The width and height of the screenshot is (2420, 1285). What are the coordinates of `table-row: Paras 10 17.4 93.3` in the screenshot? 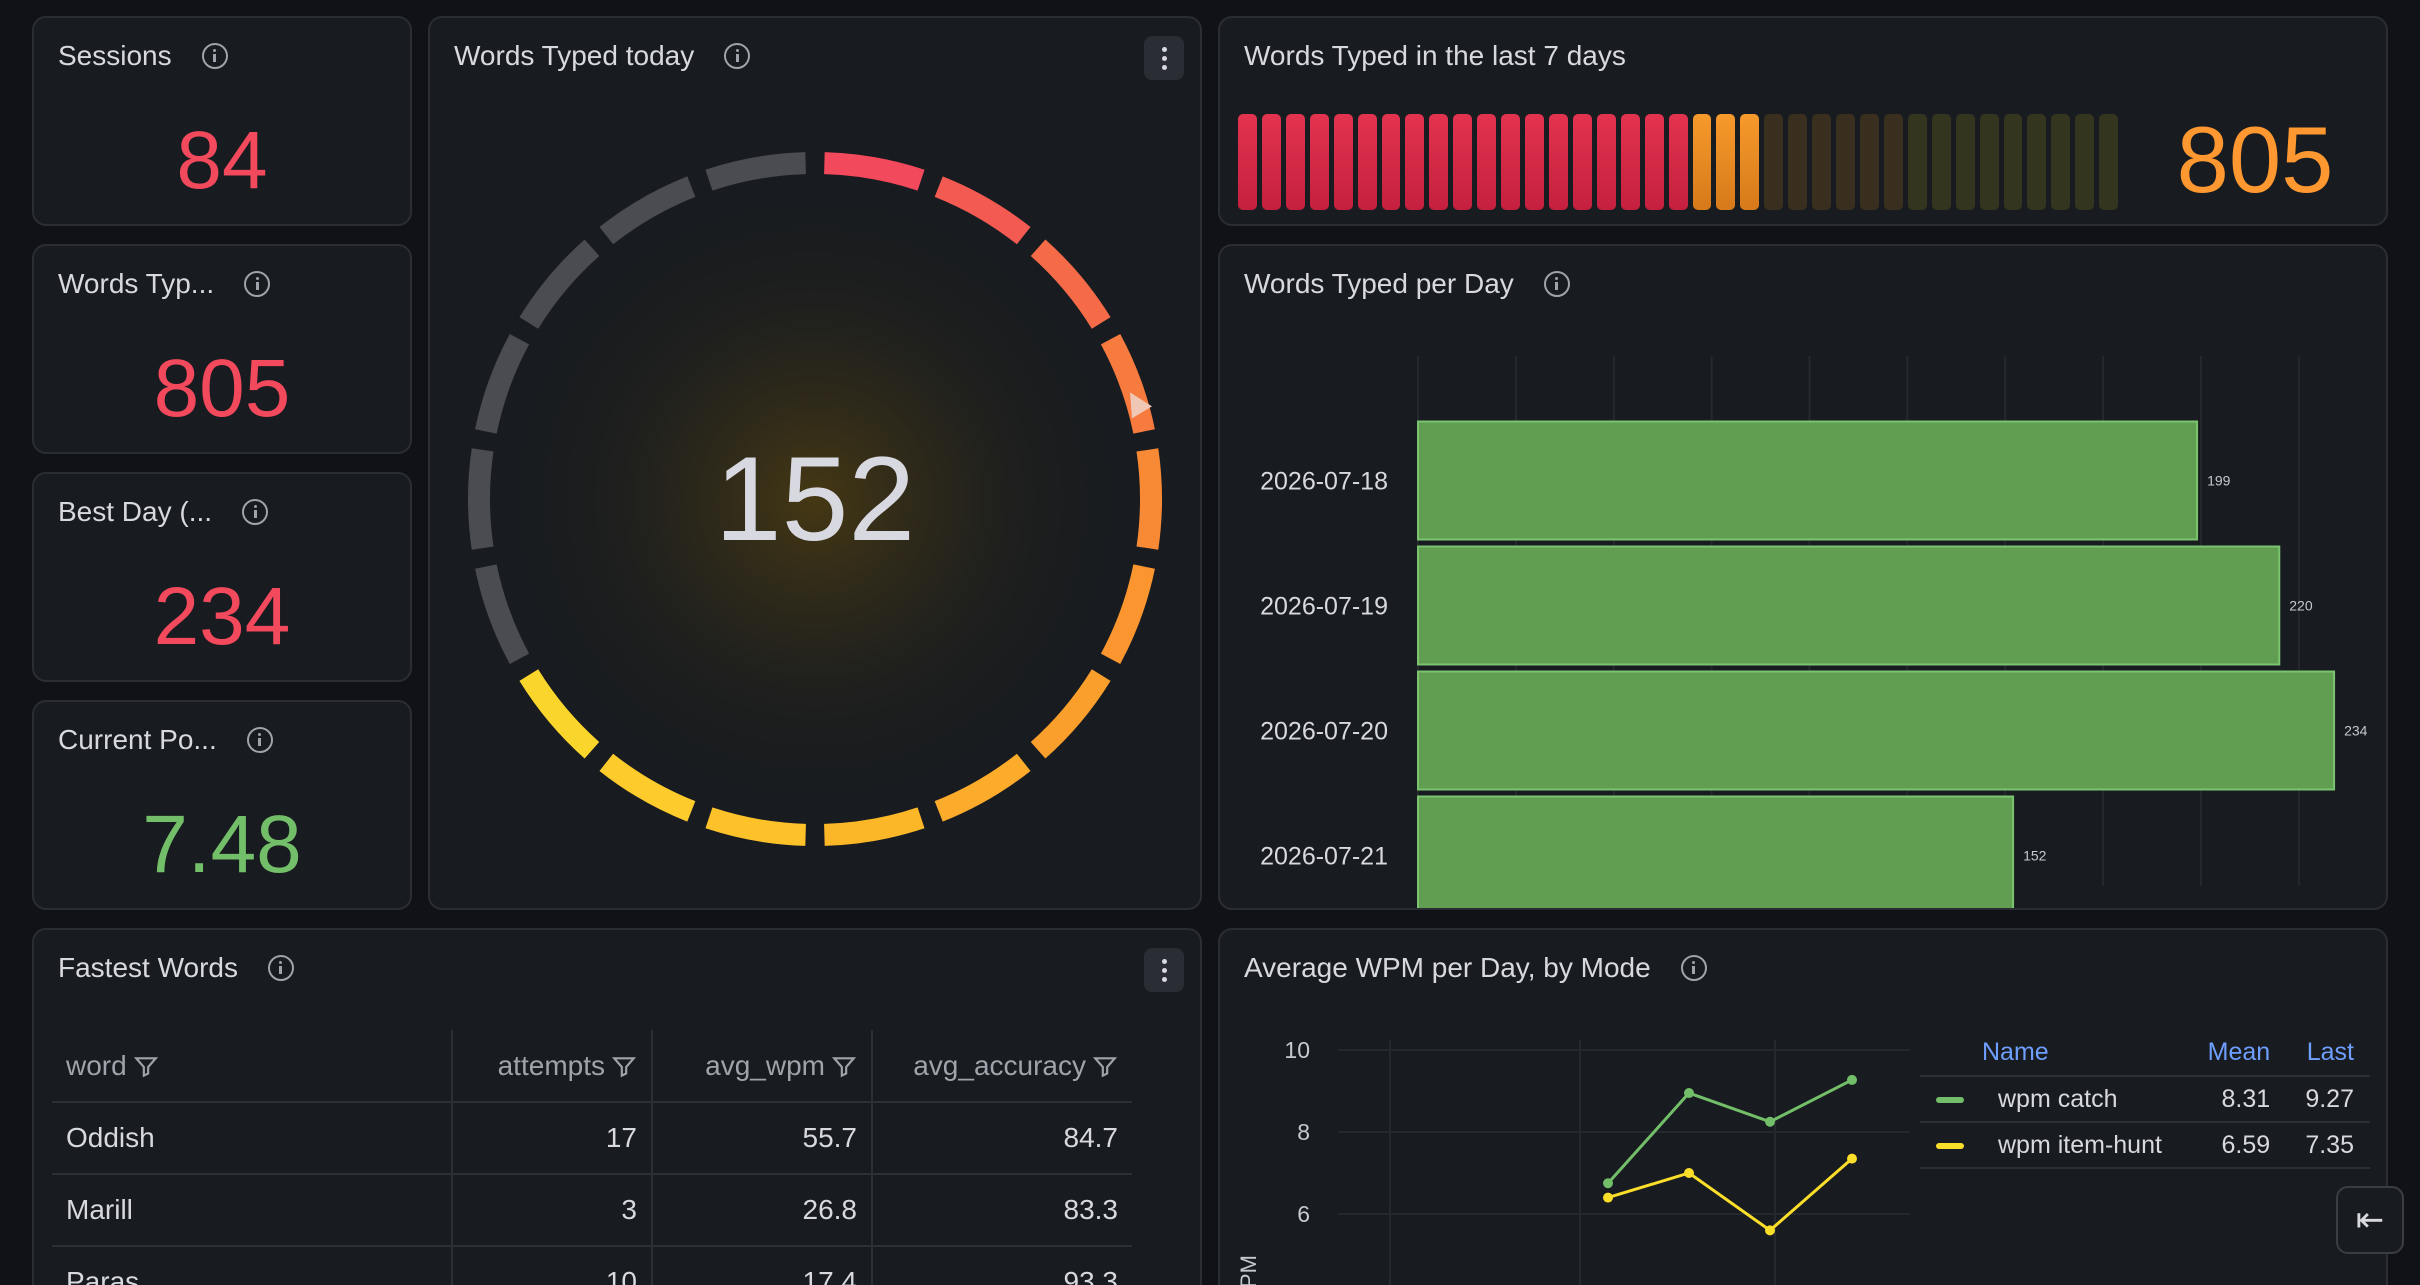 It's located at (592, 1265).